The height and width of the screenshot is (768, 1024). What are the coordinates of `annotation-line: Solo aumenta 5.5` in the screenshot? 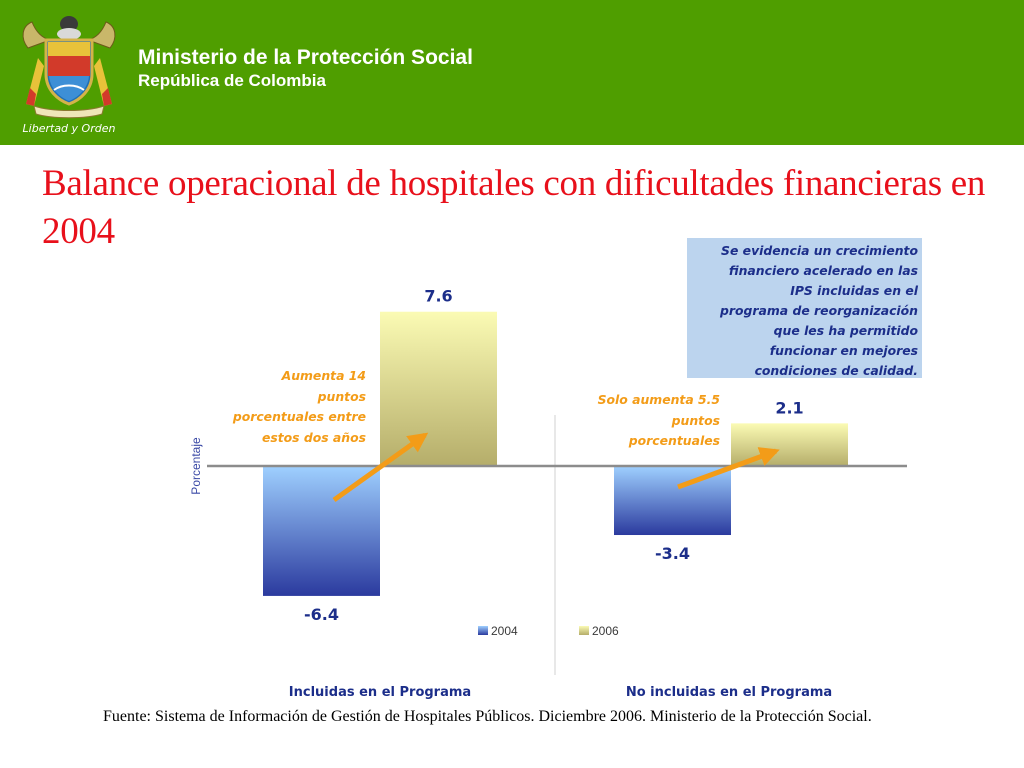 It's located at (658, 399).